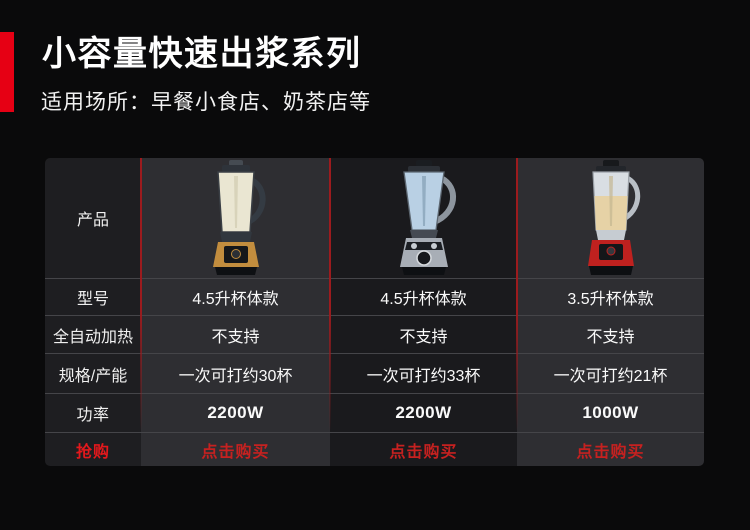  I want to click on product-column-2: 4.5升杯体款 不支持 一次可打约33杯 2200W 点击购买, so click(423, 312).